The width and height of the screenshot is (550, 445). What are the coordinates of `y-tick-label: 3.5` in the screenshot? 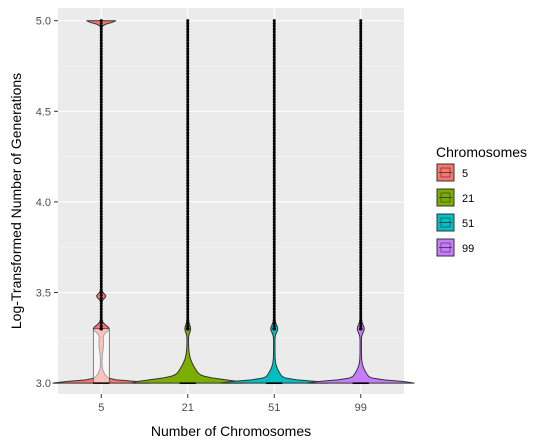 It's located at (43, 294).